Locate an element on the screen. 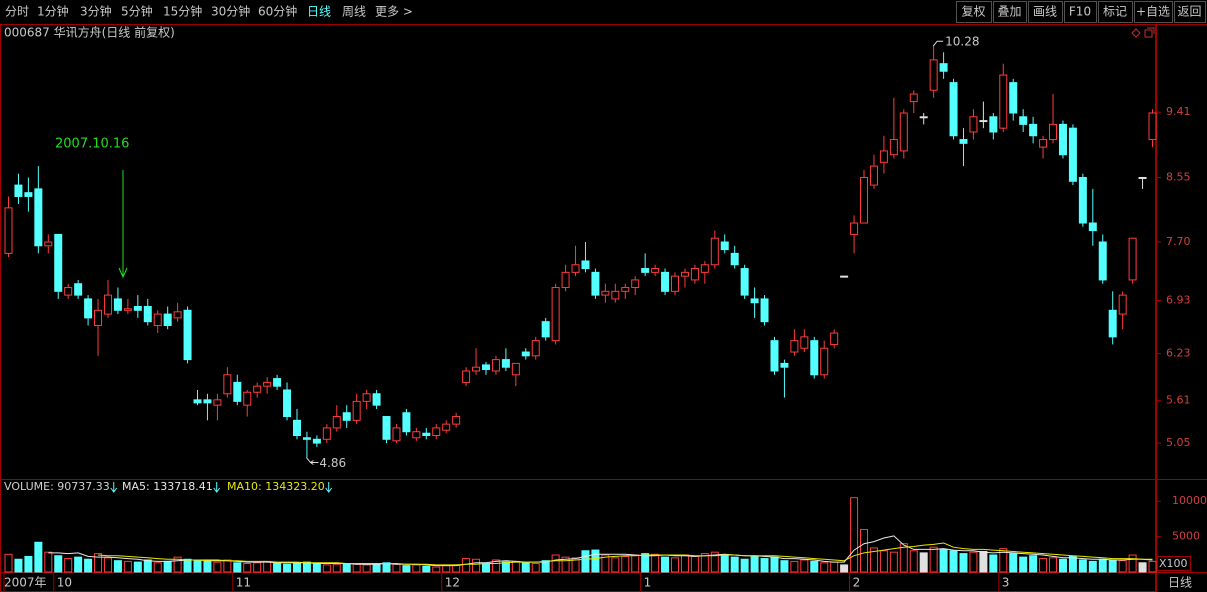 This screenshot has width=1207, height=592. x-tick-label: 10 is located at coordinates (64, 583).